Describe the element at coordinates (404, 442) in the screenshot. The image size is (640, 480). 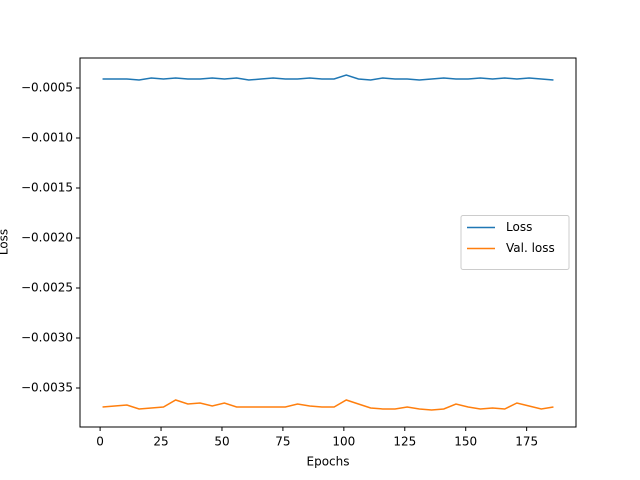
I see `x-tick-label: 125` at that location.